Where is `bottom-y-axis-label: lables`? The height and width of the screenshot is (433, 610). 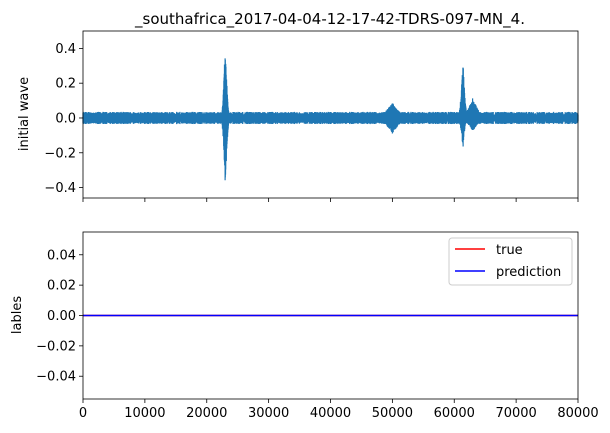
bottom-y-axis-label: lables is located at coordinates (17, 315).